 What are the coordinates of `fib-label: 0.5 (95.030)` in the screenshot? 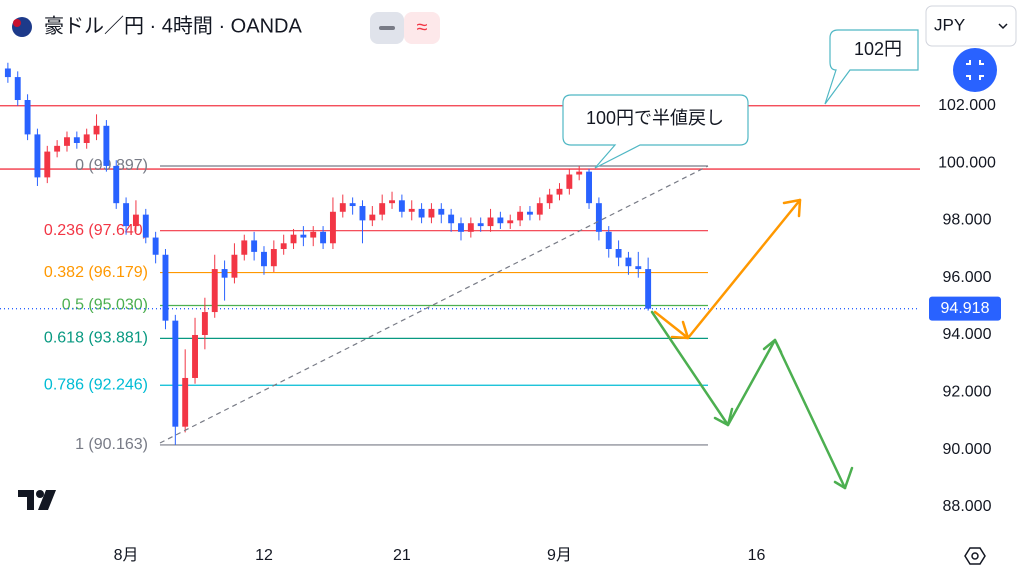 It's located at (105, 305).